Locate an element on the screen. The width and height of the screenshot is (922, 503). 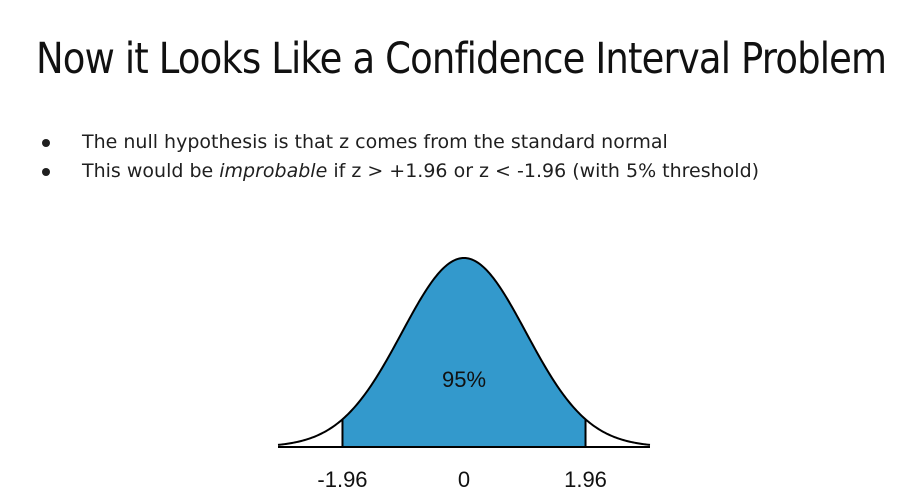
x-tick-label: -1.96 is located at coordinates (342, 479).